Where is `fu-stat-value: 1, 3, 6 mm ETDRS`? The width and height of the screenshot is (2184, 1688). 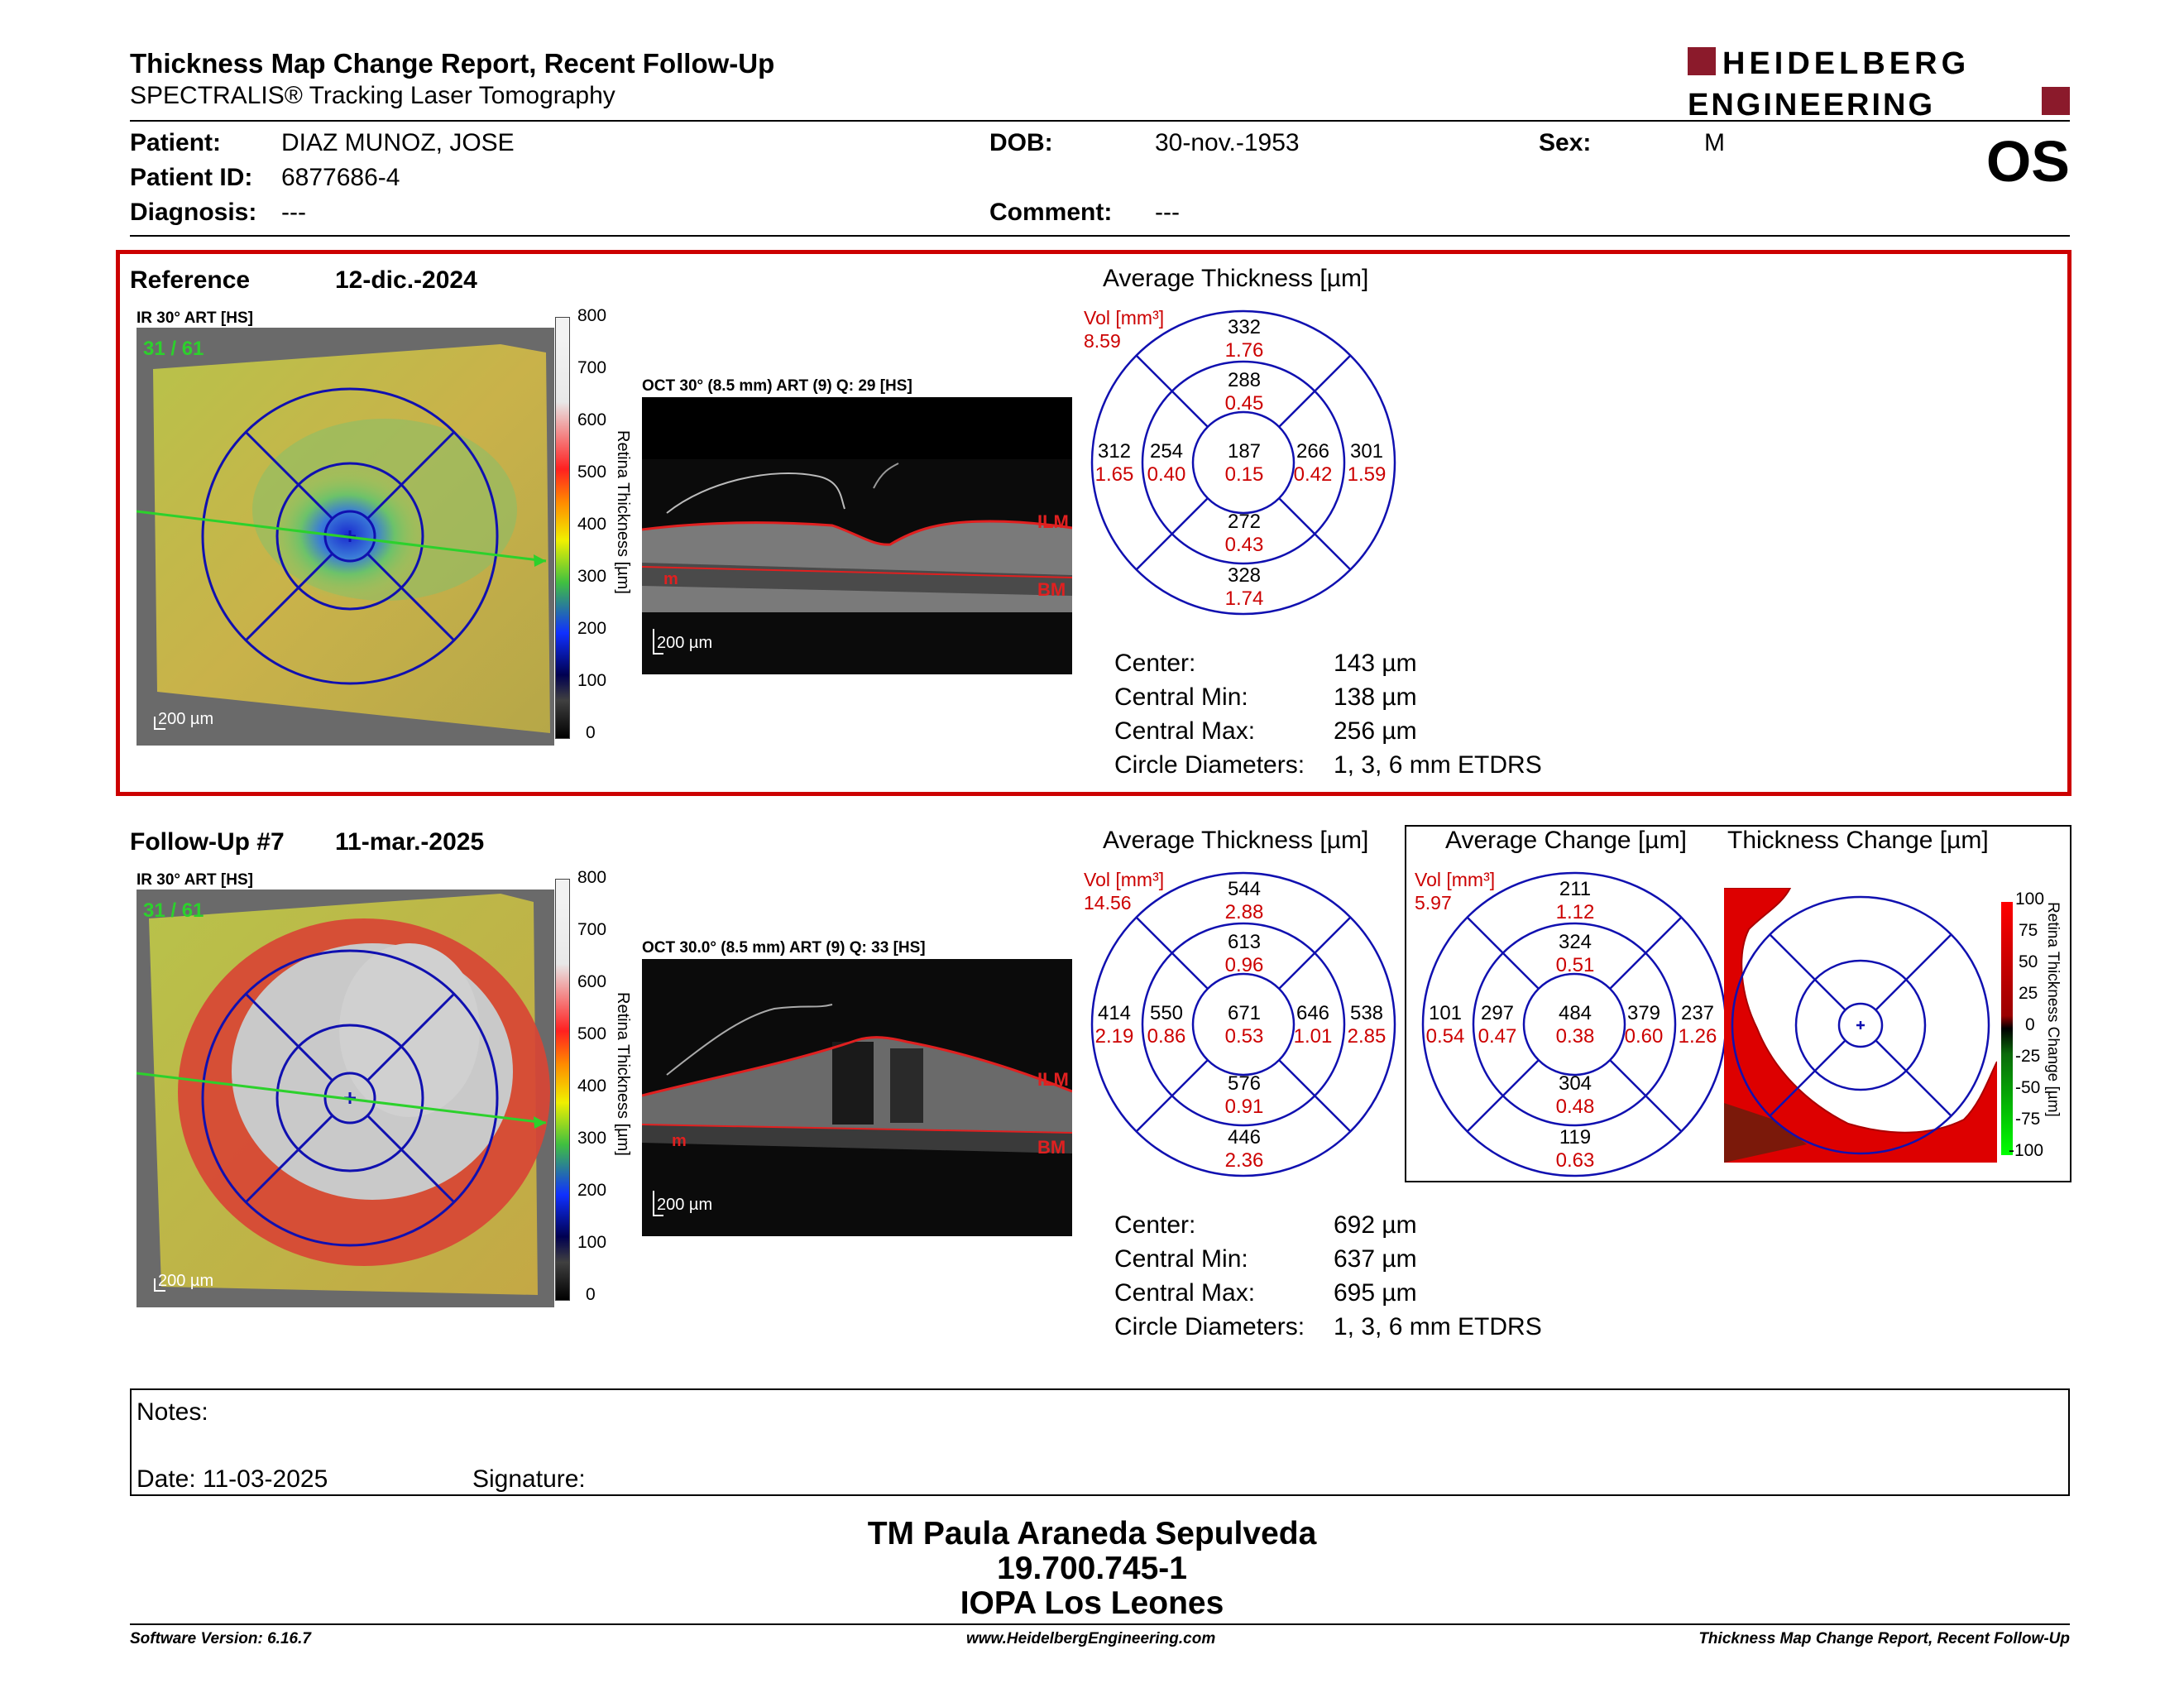
fu-stat-value: 1, 3, 6 mm ETDRS is located at coordinates (1438, 1326).